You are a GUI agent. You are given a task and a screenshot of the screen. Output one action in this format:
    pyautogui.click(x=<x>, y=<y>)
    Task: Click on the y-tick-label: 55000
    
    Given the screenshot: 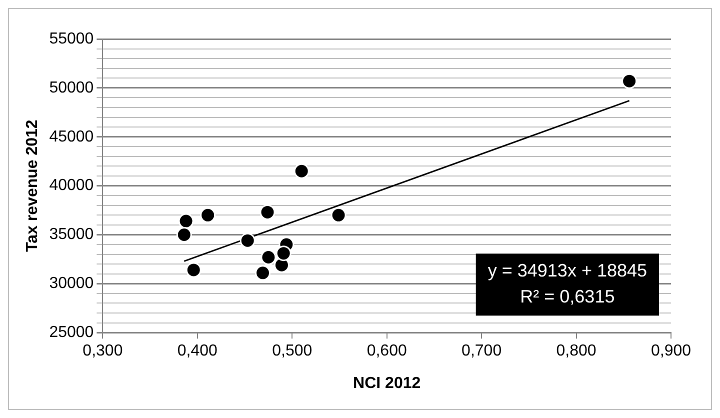 What is the action you would take?
    pyautogui.click(x=71, y=39)
    